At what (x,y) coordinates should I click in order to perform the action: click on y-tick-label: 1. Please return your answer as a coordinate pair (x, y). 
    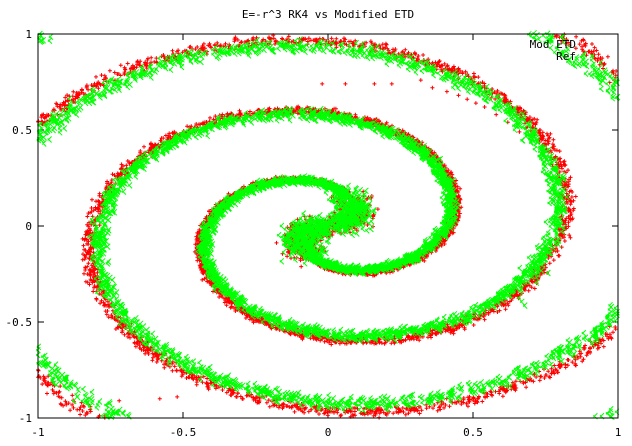
    Looking at the image, I should click on (28, 34).